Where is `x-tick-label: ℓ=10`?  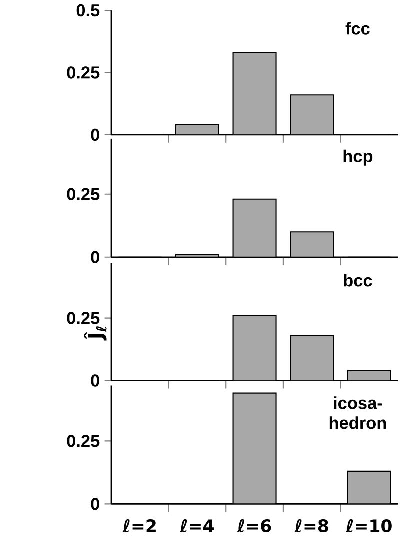
x-tick-label: ℓ=10 is located at coordinates (369, 526).